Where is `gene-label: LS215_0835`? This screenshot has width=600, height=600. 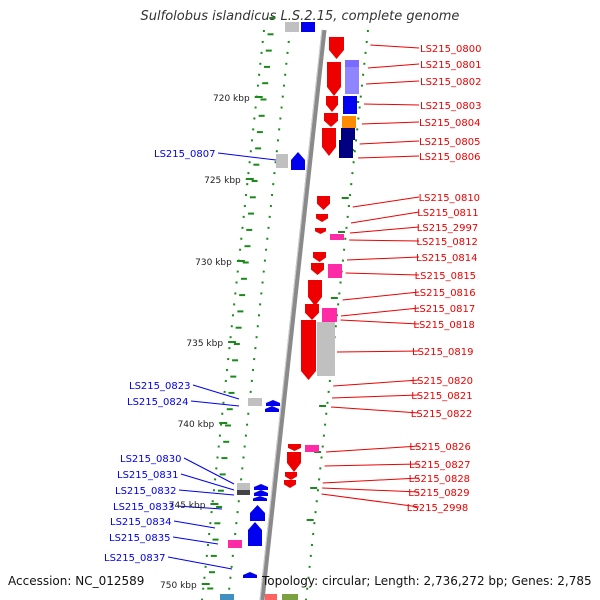
gene-label: LS215_0835 is located at coordinates (139, 538).